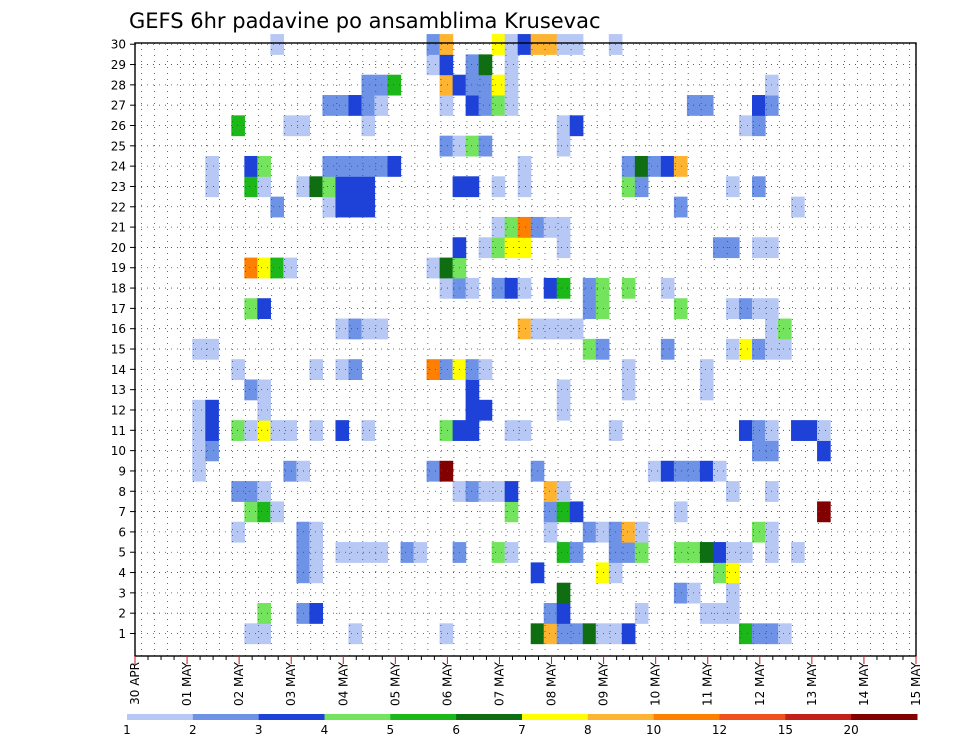 This screenshot has width=960, height=742. Describe the element at coordinates (552, 683) in the screenshot. I see `x-tick-label: 08 MAY` at that location.